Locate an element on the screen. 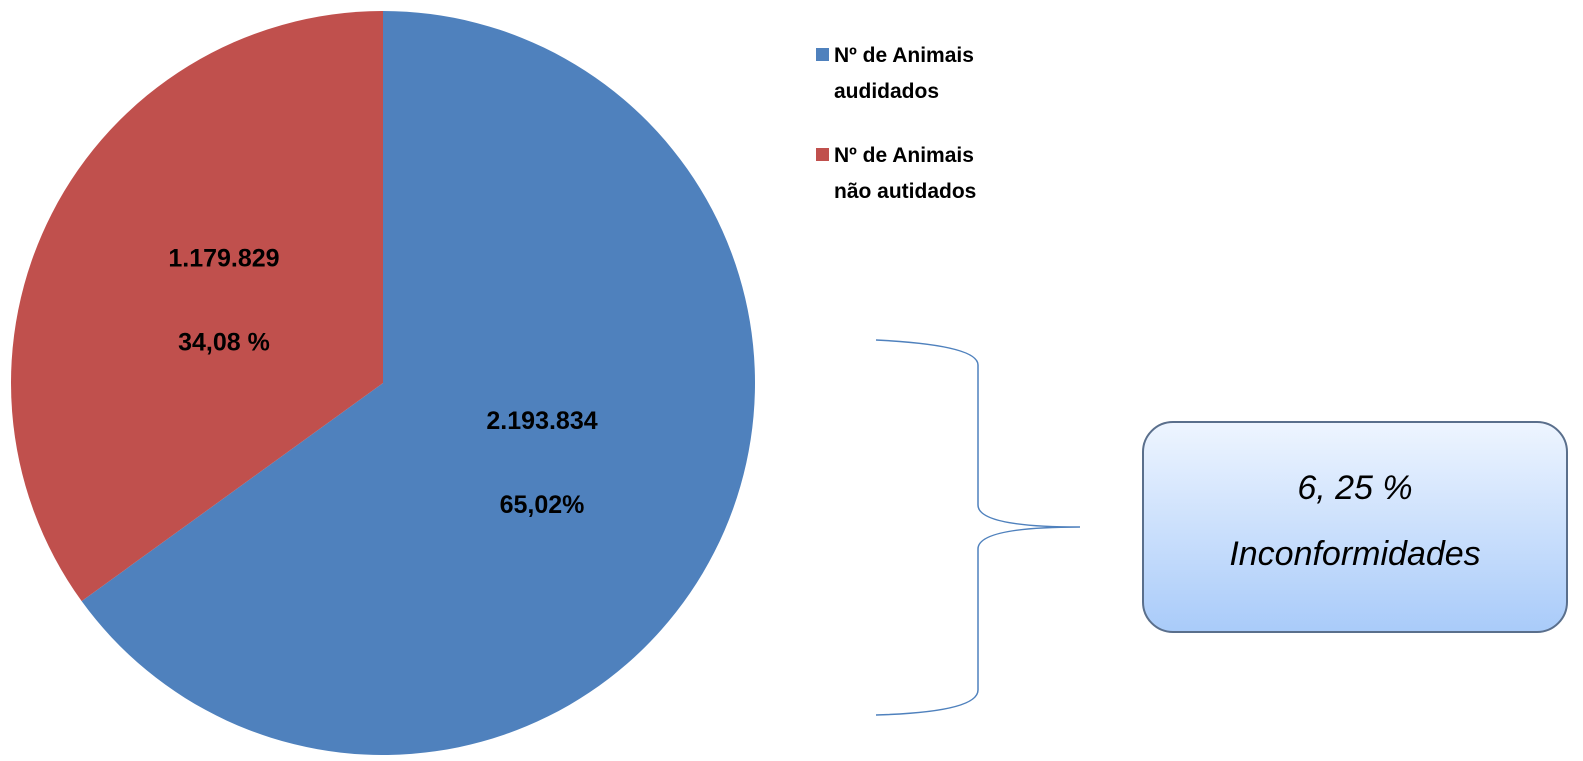 The width and height of the screenshot is (1583, 761). brace is located at coordinates (978, 527).